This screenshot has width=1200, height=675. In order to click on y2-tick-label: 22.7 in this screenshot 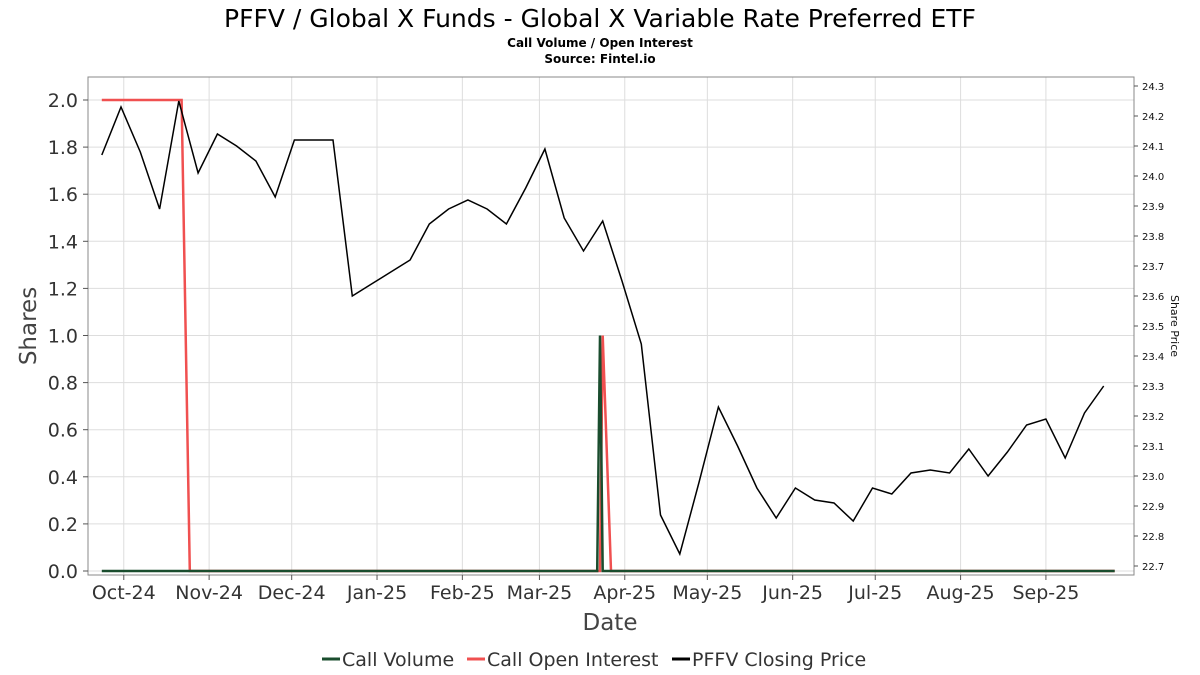, I will do `click(1153, 567)`.